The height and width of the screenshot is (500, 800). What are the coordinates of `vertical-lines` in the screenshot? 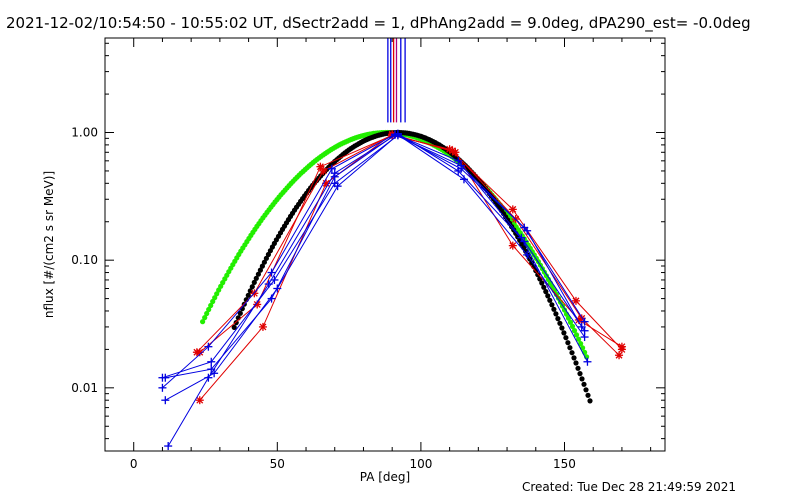 It's located at (396, 80).